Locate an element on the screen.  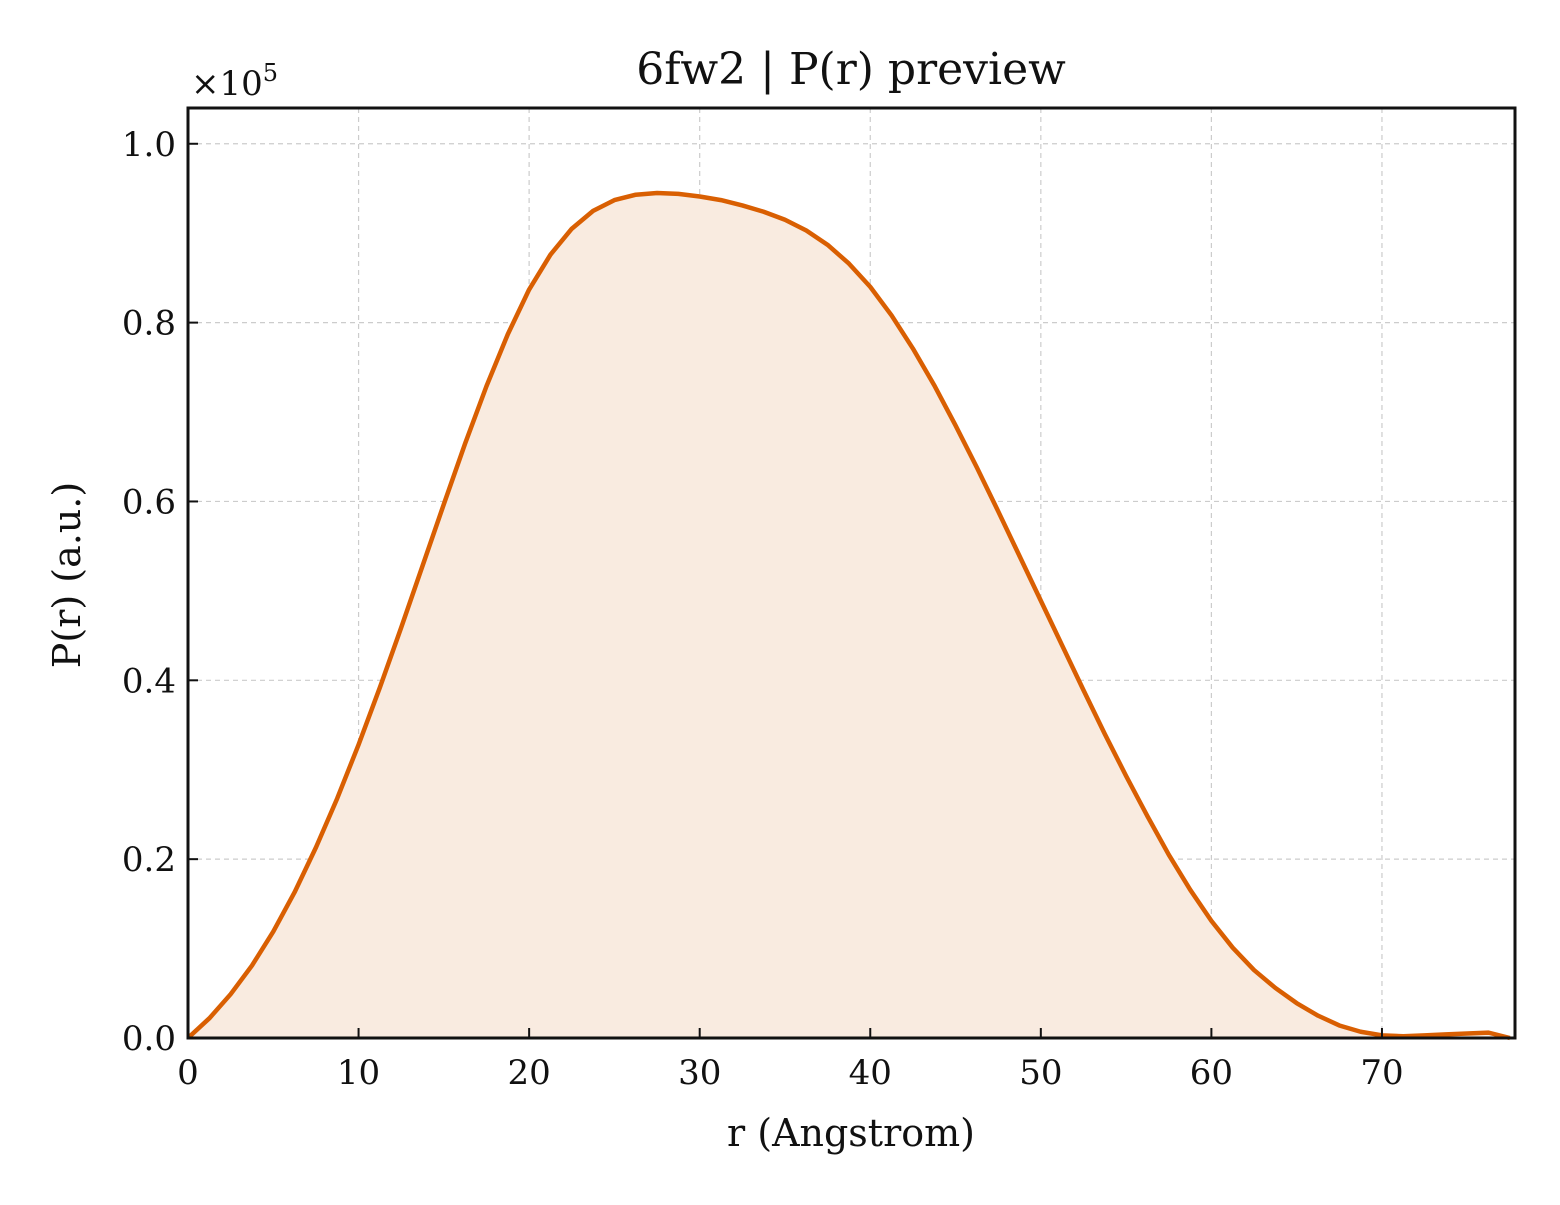
y-axis-multiplier: ×10⁵ is located at coordinates (234, 81).